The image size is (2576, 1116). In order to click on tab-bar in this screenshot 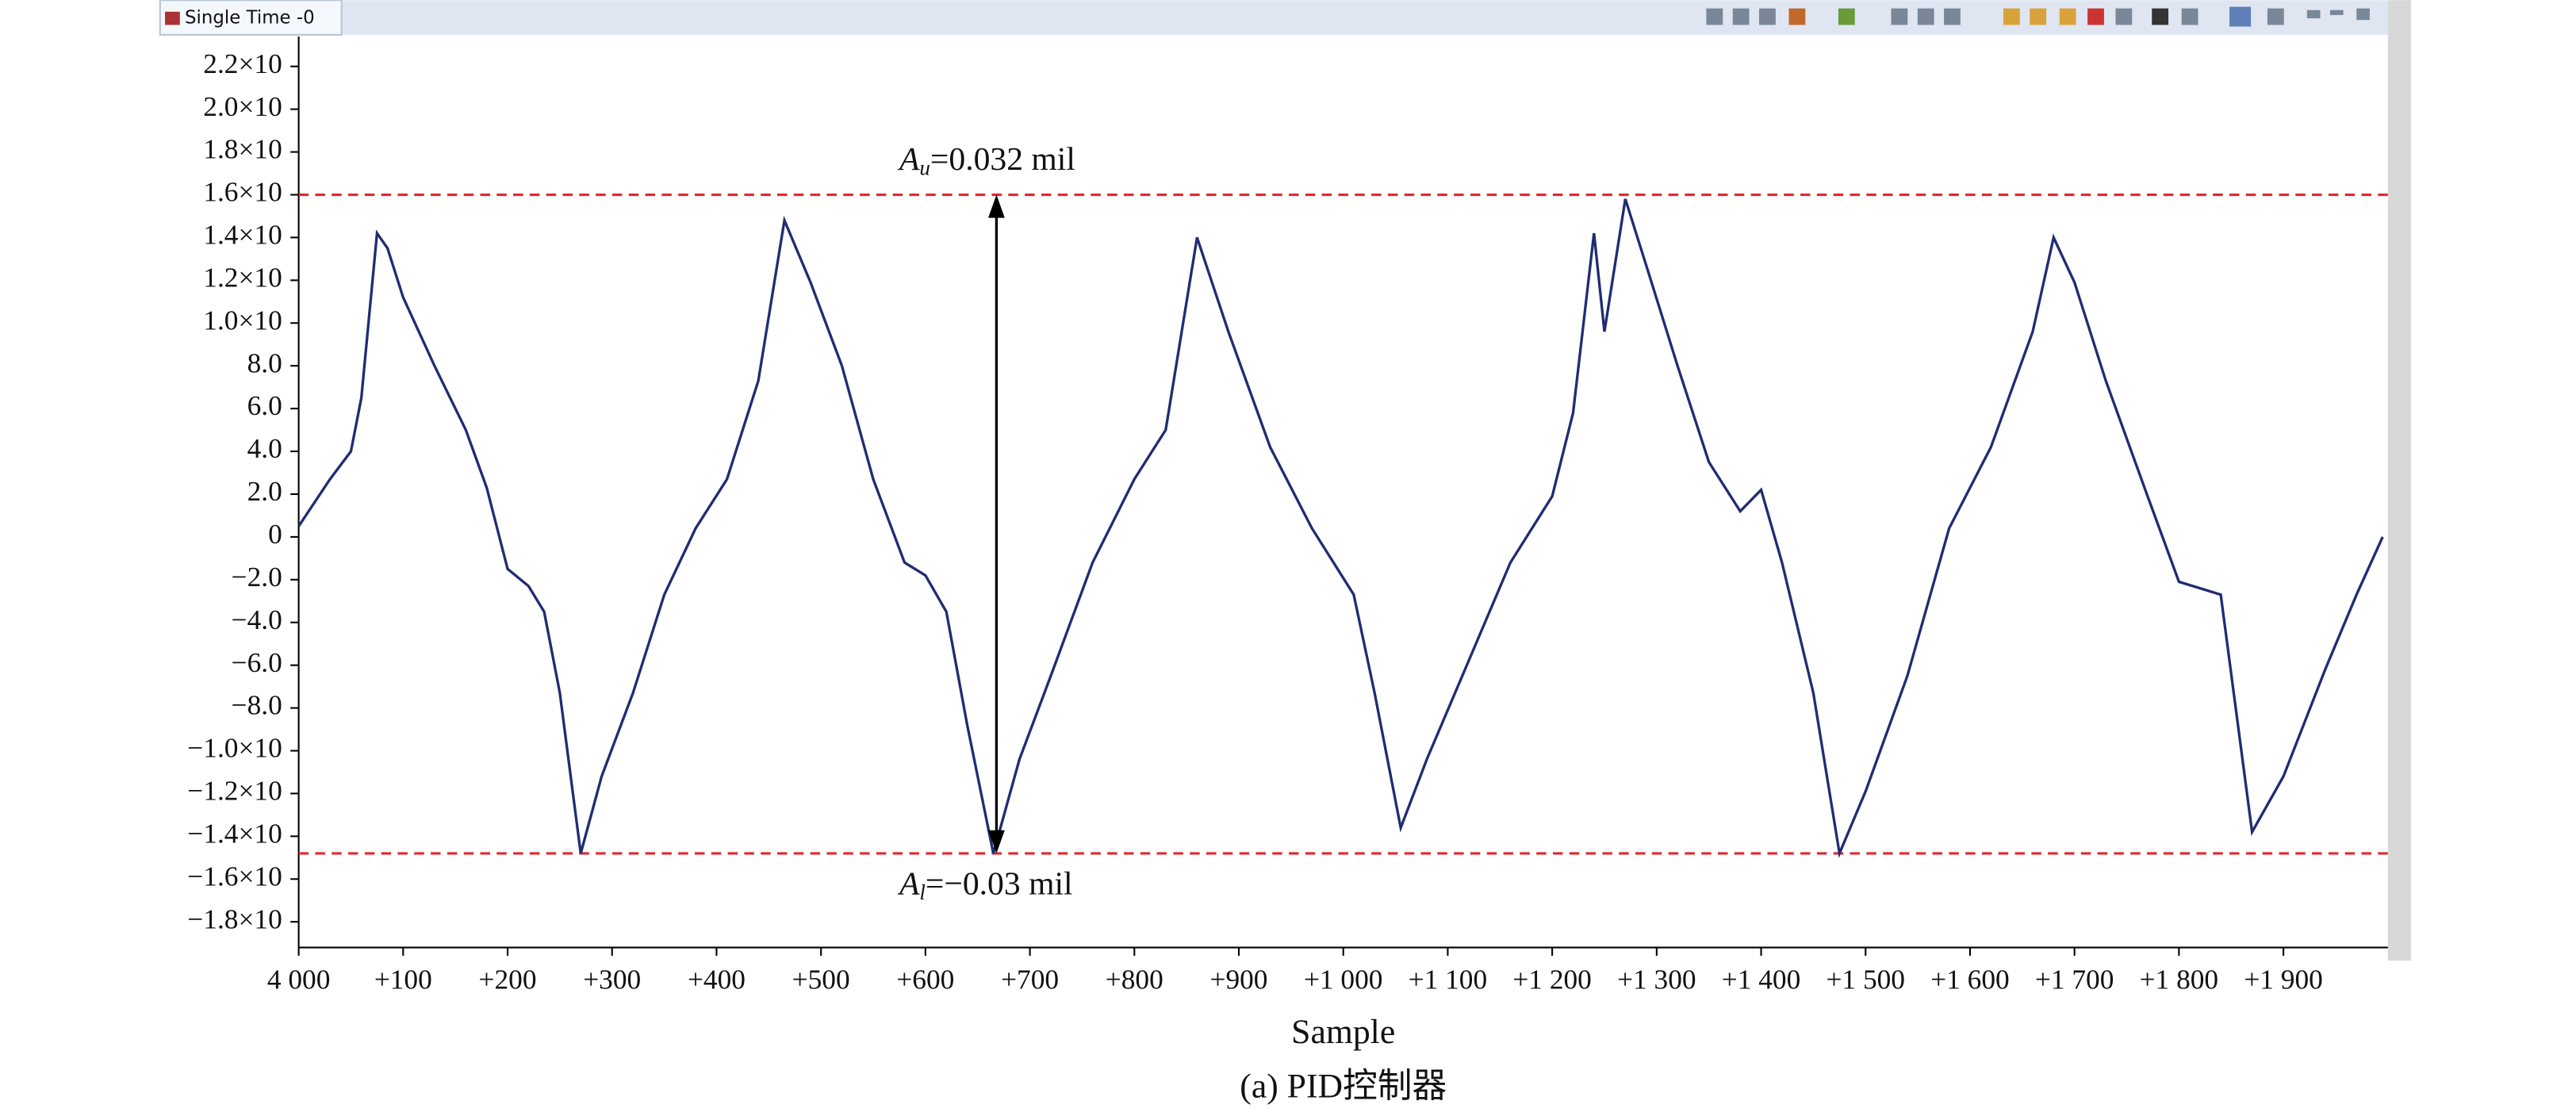, I will do `click(1274, 17)`.